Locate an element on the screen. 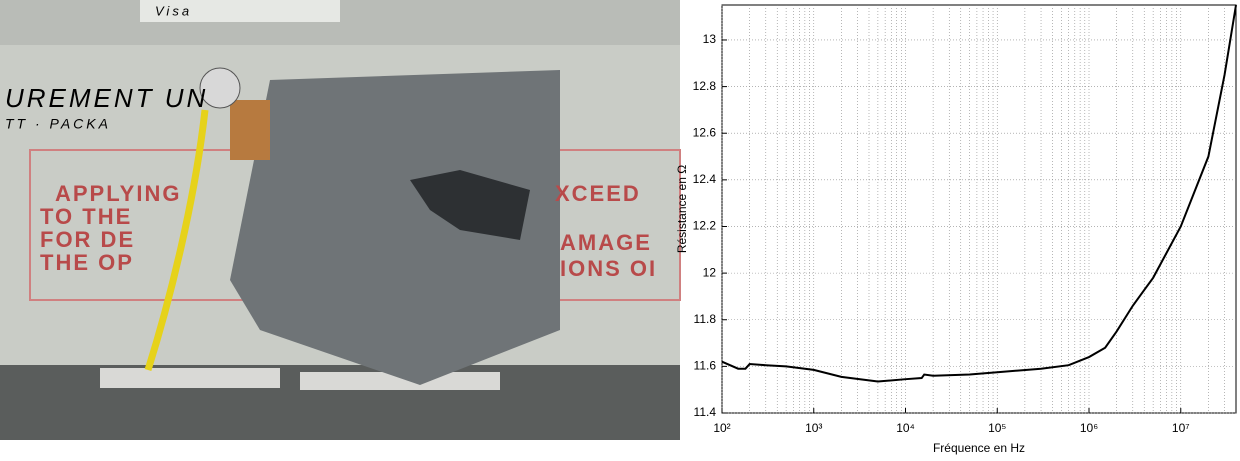 This screenshot has height=461, width=1240. x-tick-label: 10⁵ is located at coordinates (997, 428).